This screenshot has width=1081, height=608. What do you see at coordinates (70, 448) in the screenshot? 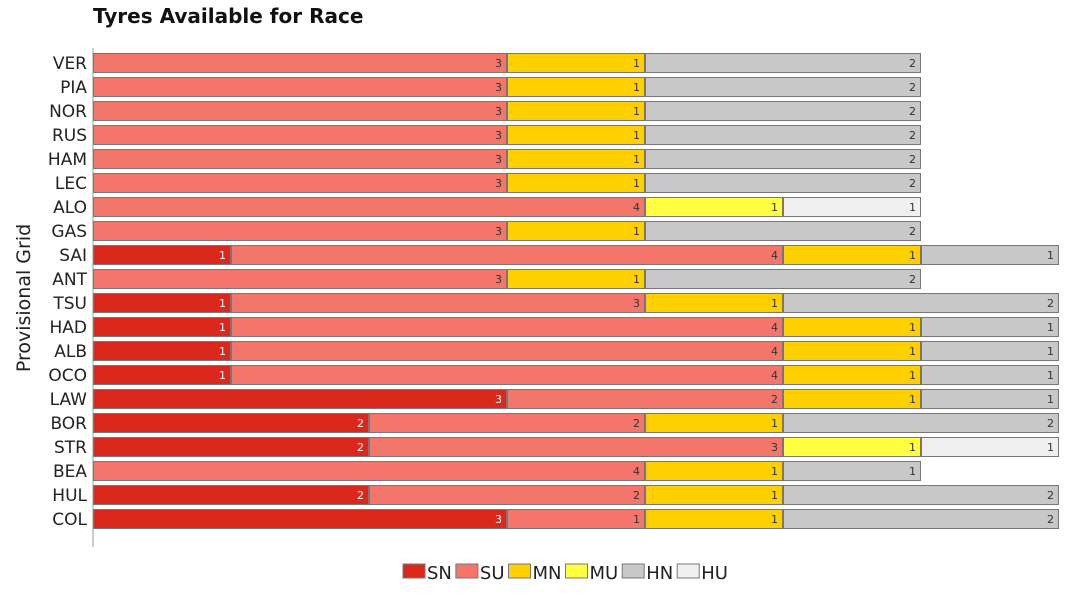
I see `y-tick-label: STR` at bounding box center [70, 448].